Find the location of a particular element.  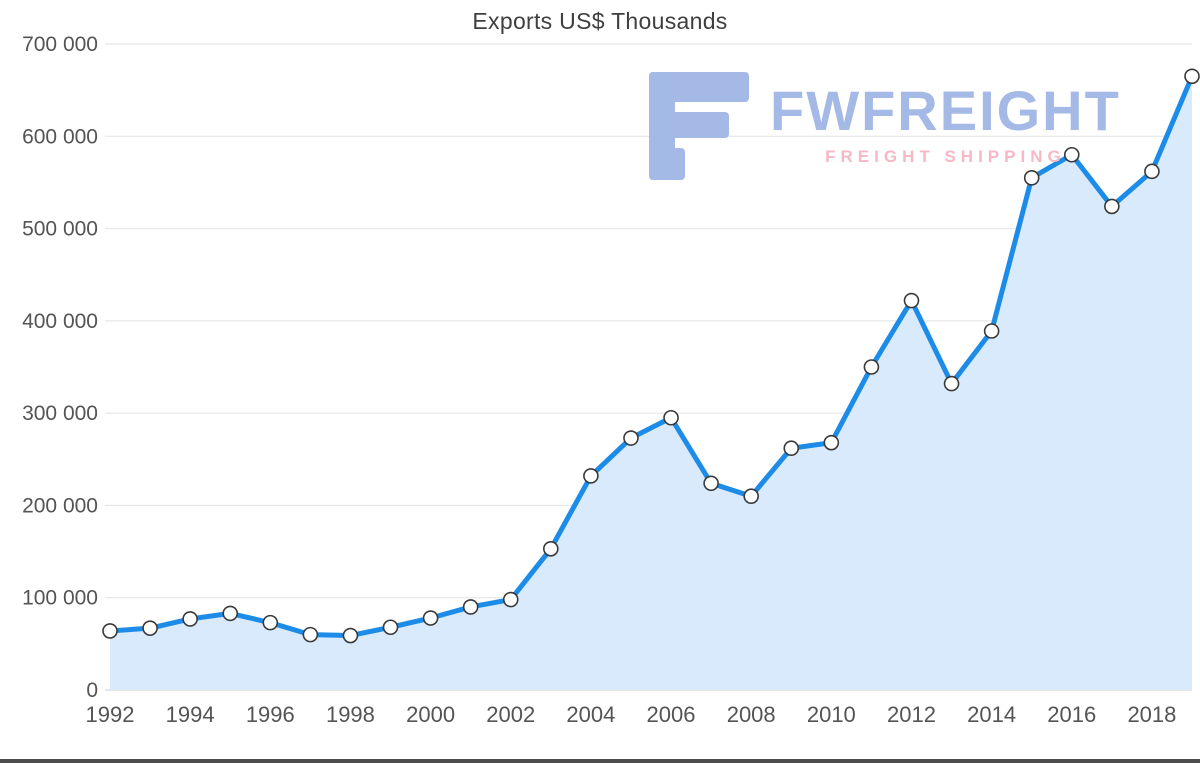

svg-text: 2006 is located at coordinates (671, 714).